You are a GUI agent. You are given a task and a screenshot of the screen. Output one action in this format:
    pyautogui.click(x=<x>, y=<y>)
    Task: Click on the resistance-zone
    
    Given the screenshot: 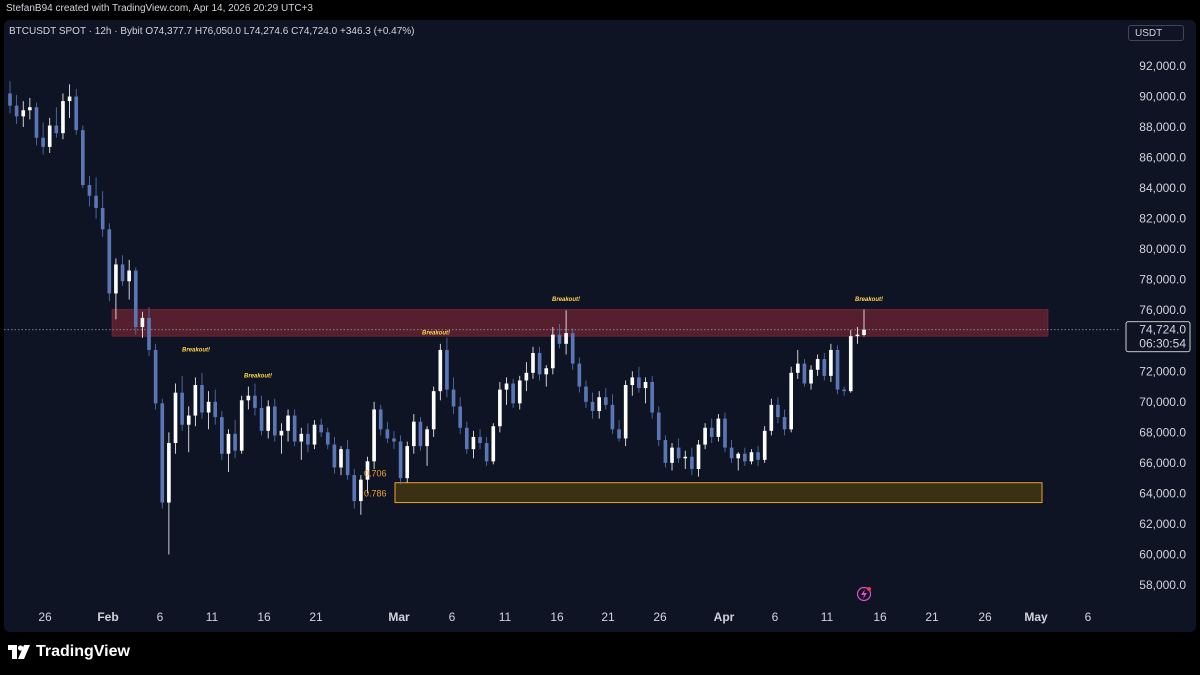 What is the action you would take?
    pyautogui.click(x=580, y=323)
    